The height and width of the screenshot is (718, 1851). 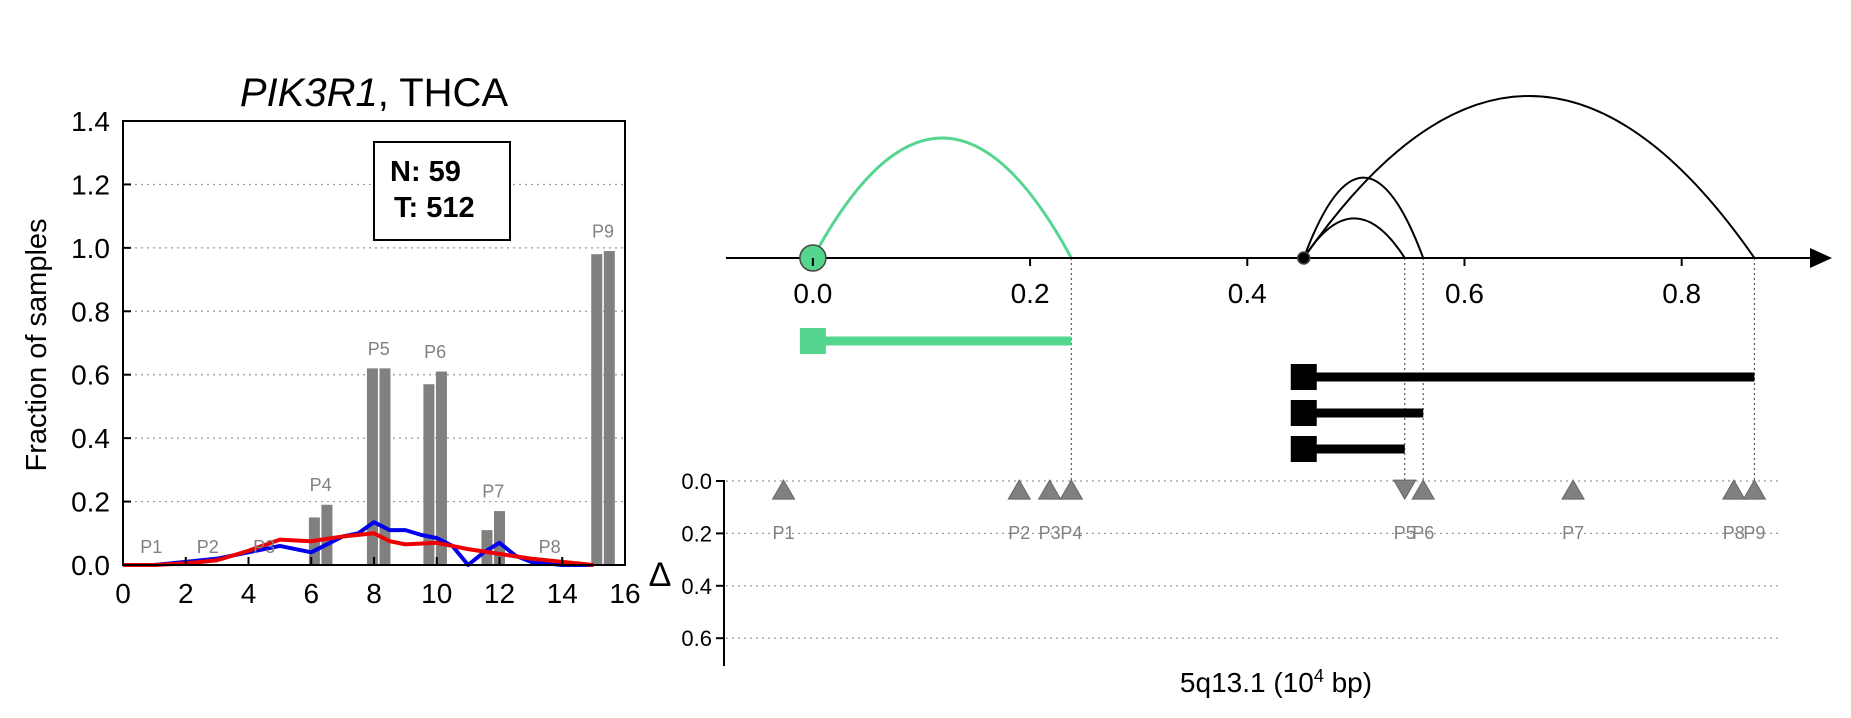 I want to click on peak-label: P1, so click(x=784, y=533).